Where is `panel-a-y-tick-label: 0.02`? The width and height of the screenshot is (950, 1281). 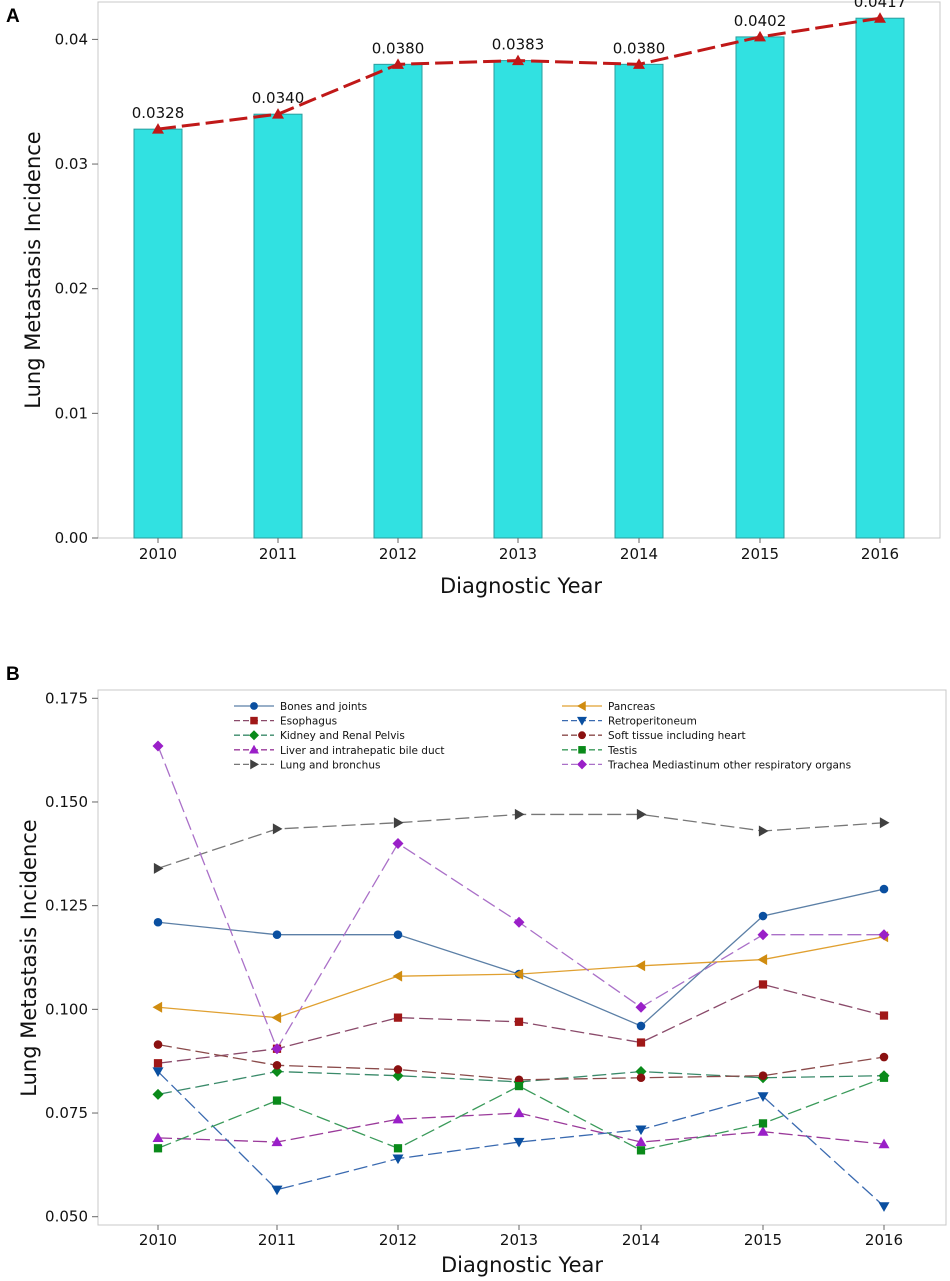 panel-a-y-tick-label: 0.02 is located at coordinates (71, 289).